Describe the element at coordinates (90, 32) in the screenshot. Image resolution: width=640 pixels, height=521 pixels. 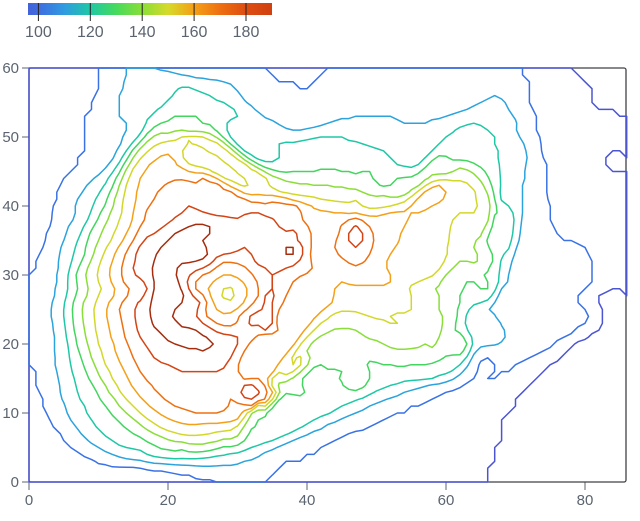
I see `svg-text: 120` at that location.